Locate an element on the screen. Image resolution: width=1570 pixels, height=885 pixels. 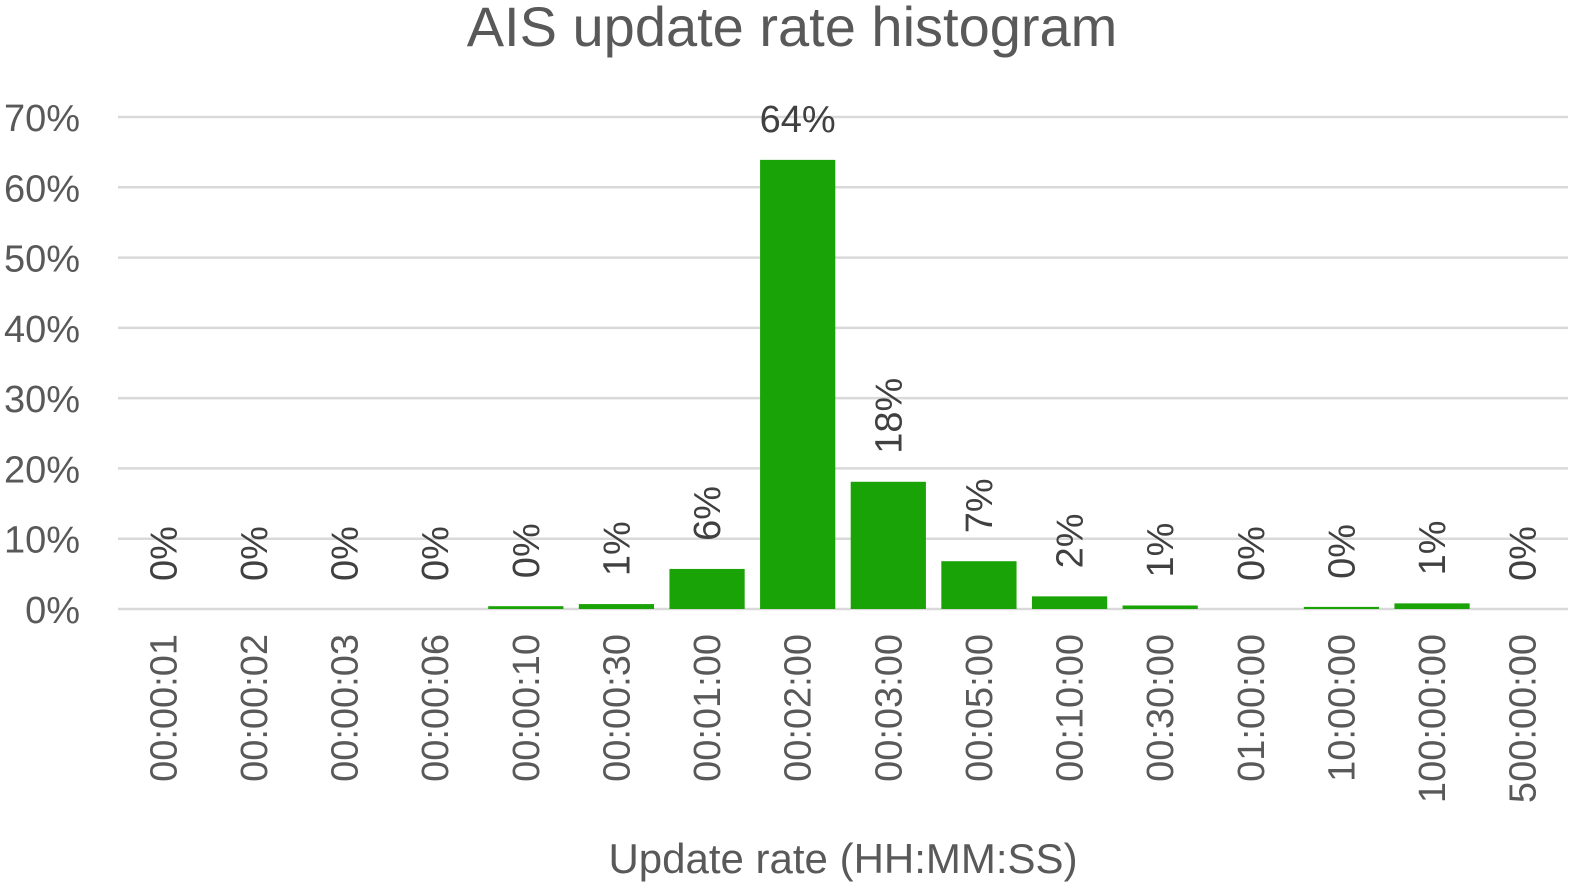
data-label: 6% is located at coordinates (708, 513).